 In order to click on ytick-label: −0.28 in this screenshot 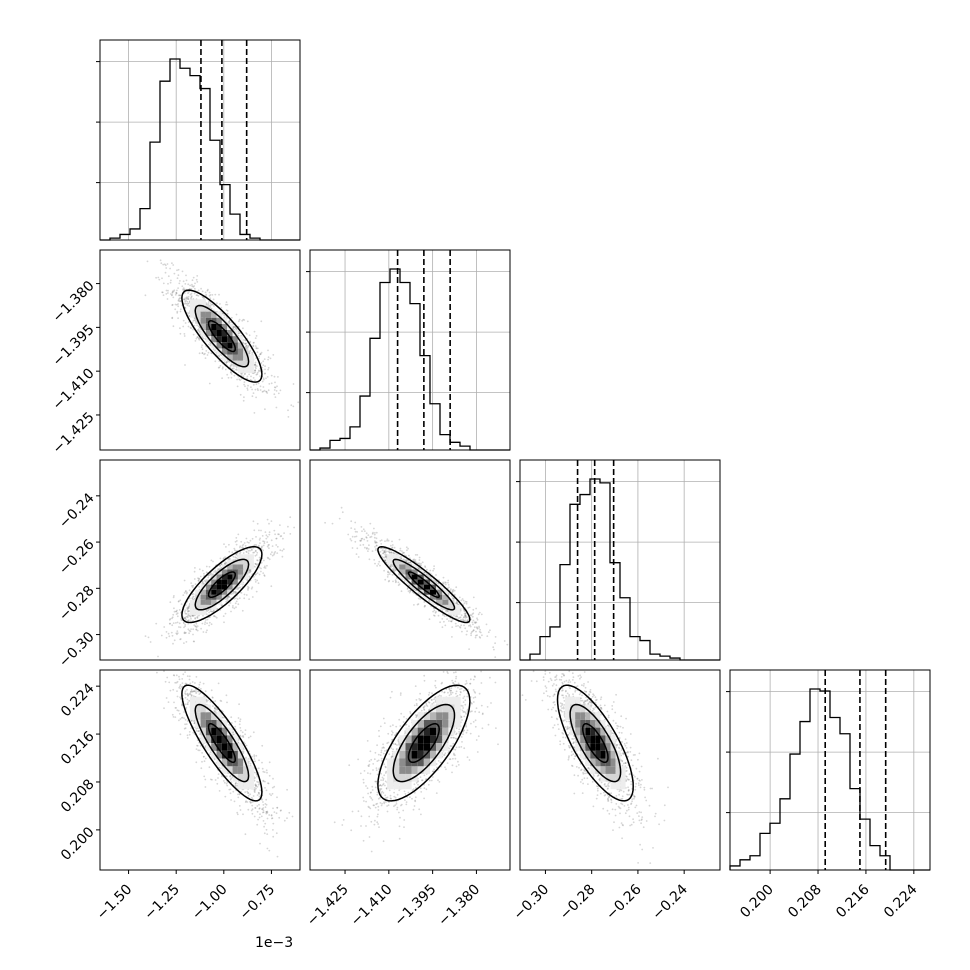, I will do `click(77, 604)`.